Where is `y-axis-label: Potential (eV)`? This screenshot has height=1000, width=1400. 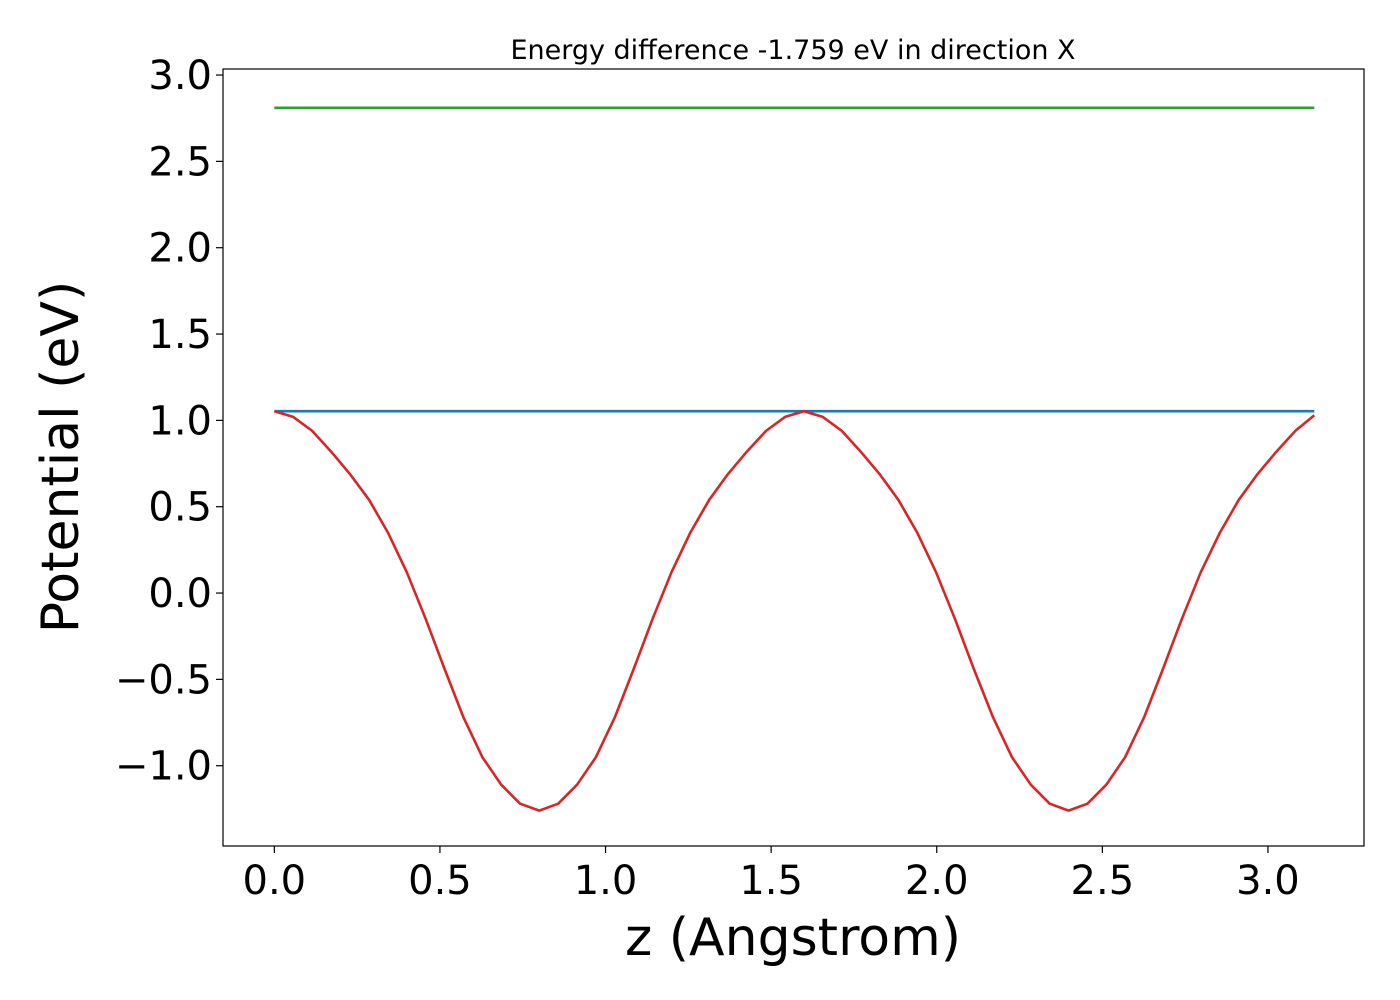 y-axis-label: Potential (eV) is located at coordinates (61, 457).